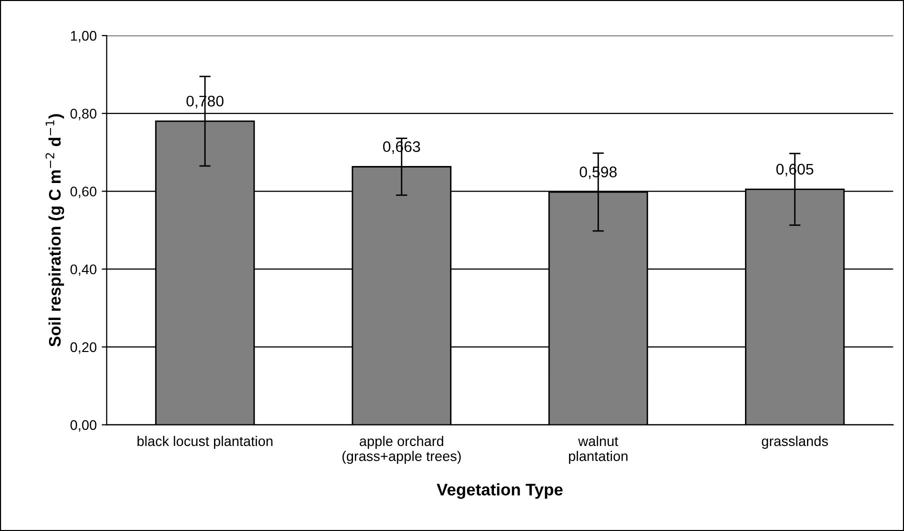 Image resolution: width=904 pixels, height=531 pixels. Describe the element at coordinates (55, 230) in the screenshot. I see `y-axis-title: Soil respiration (g C m$^{−2}$ d$^{−1}$)` at that location.